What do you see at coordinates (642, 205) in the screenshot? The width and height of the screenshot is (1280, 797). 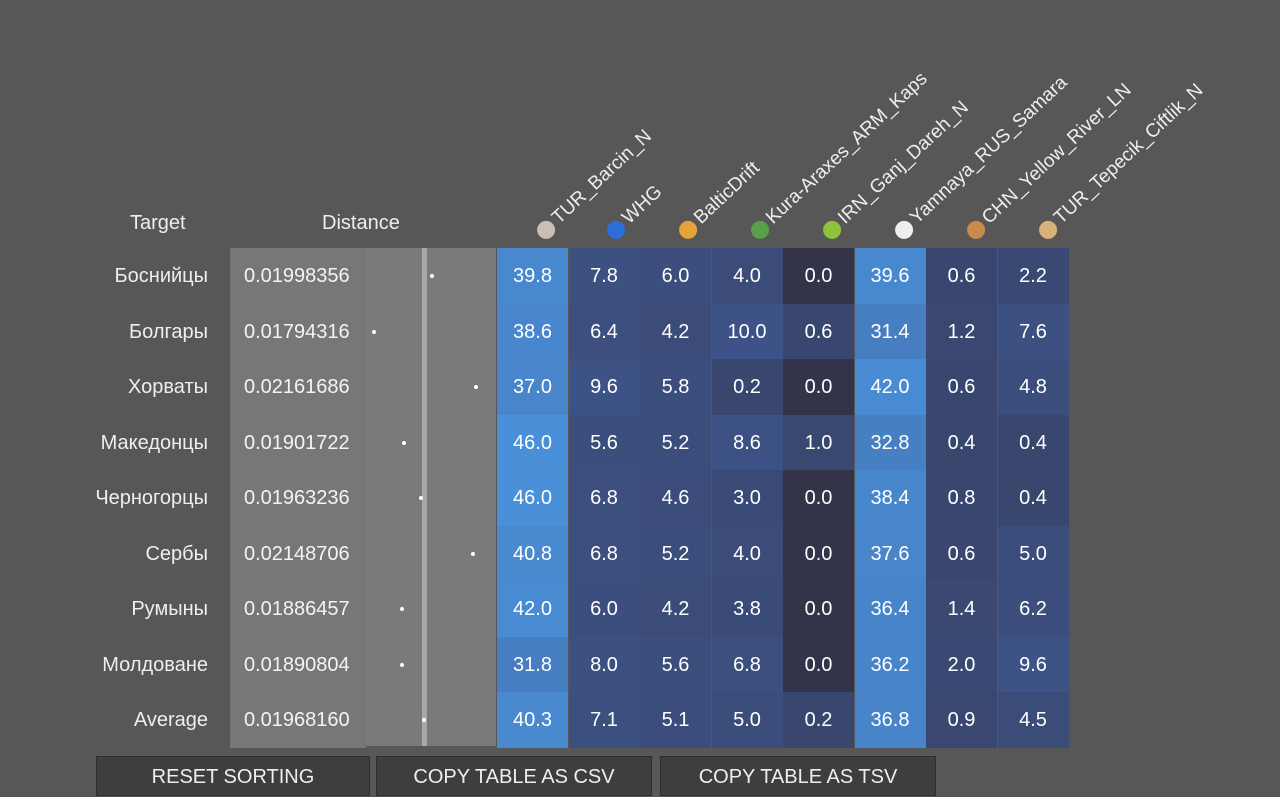 I see `column-header-label: WHG` at bounding box center [642, 205].